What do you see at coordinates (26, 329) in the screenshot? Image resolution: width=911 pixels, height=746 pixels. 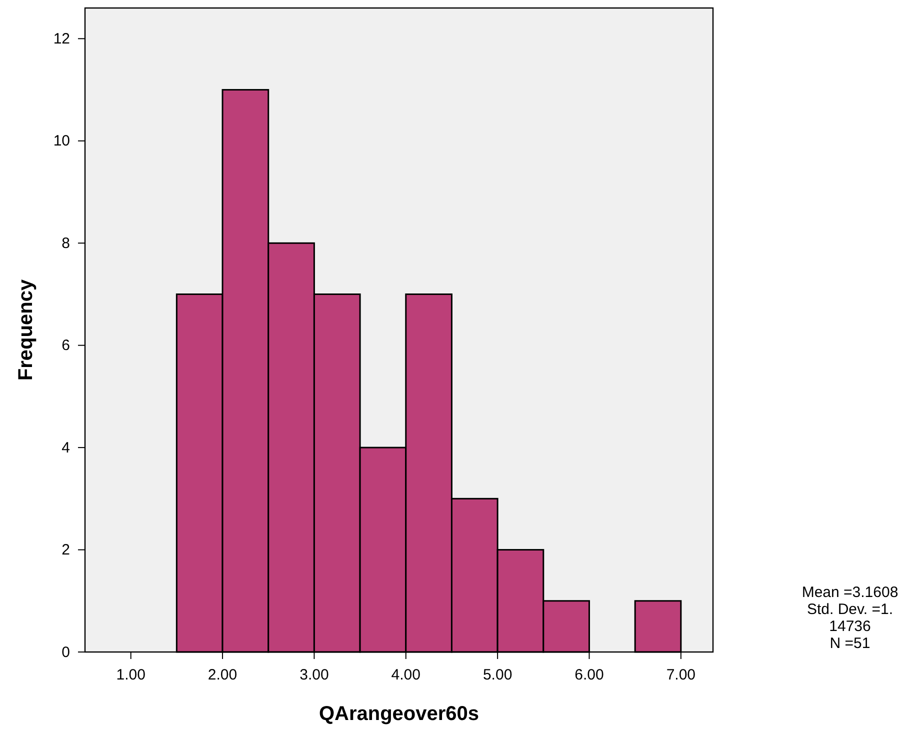 I see `y-axis-title: Frequency` at bounding box center [26, 329].